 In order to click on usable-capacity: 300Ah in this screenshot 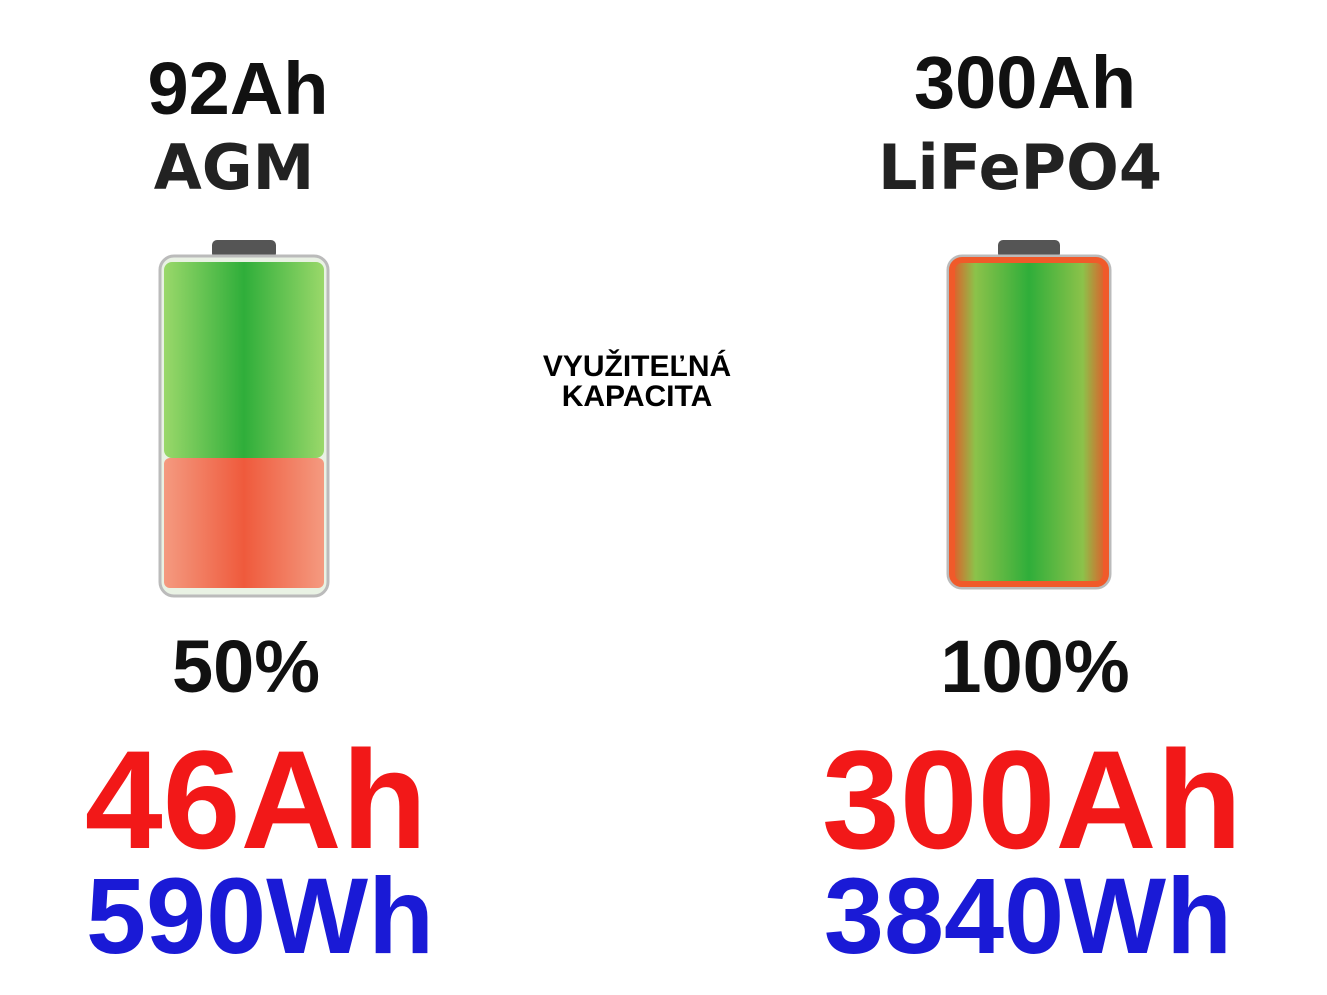, I will do `click(1032, 799)`.